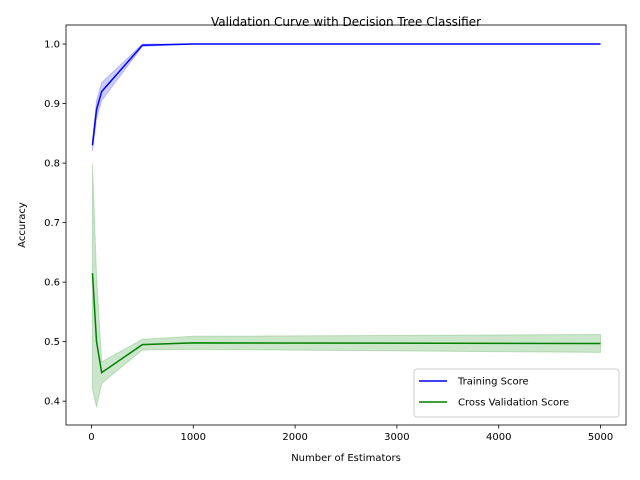 The width and height of the screenshot is (640, 480). I want to click on legend-label-0: Training Score, so click(493, 382).